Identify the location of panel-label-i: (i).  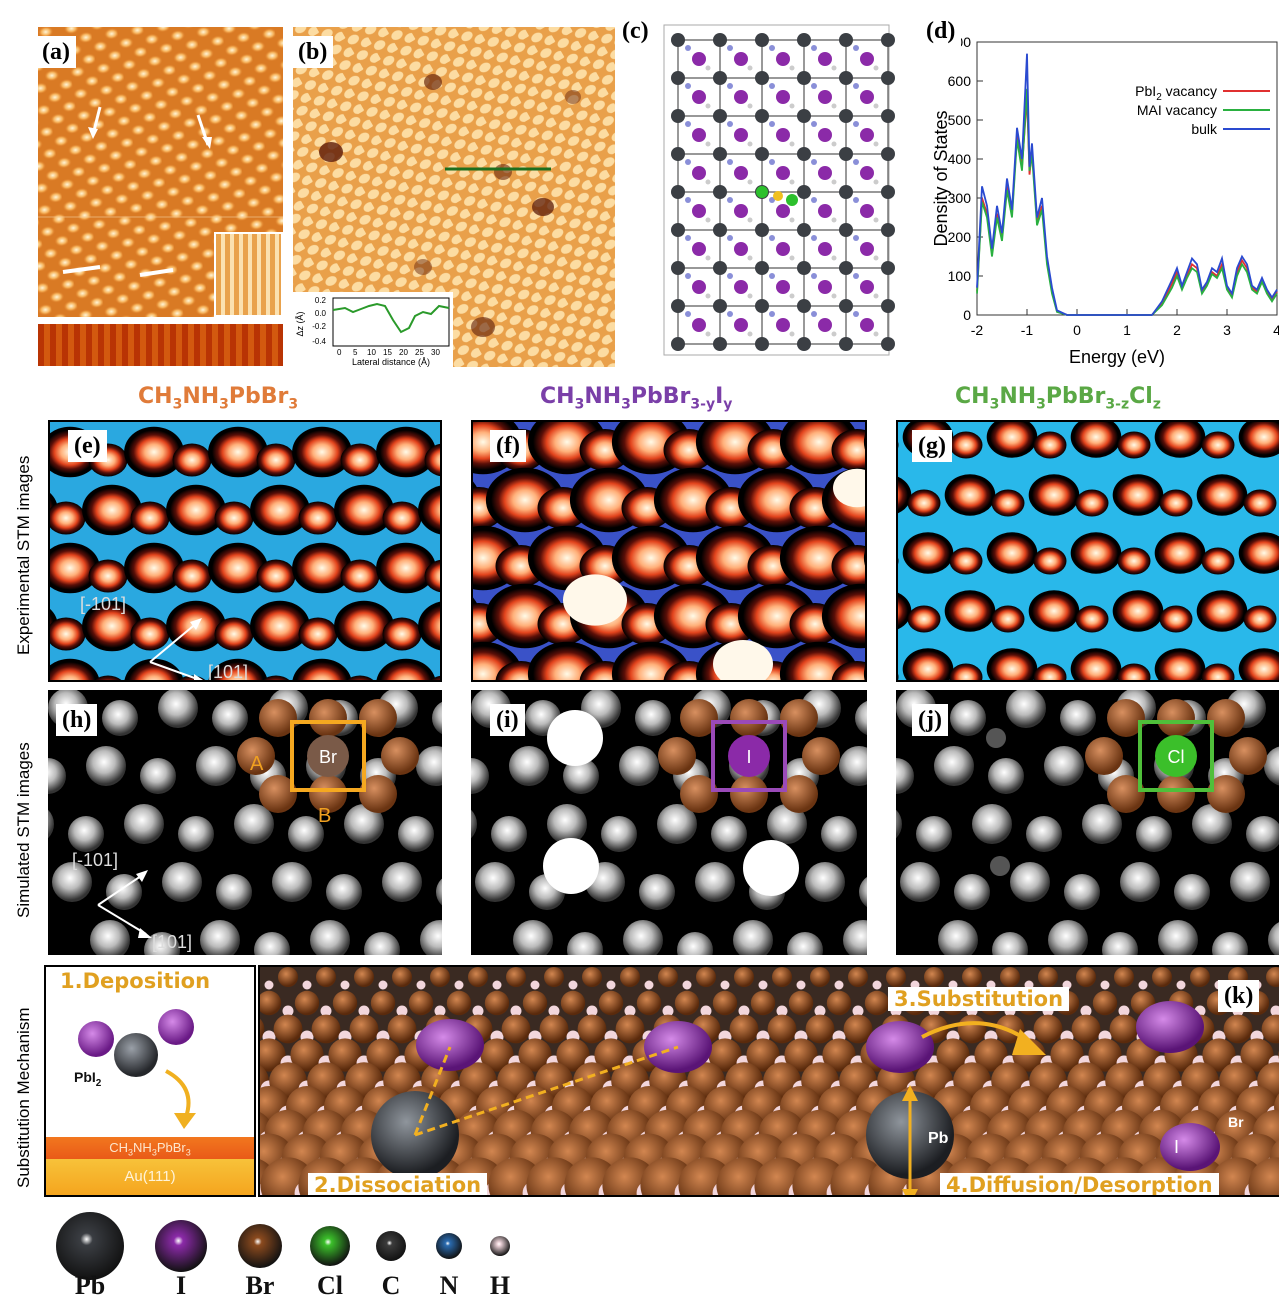
(507, 720).